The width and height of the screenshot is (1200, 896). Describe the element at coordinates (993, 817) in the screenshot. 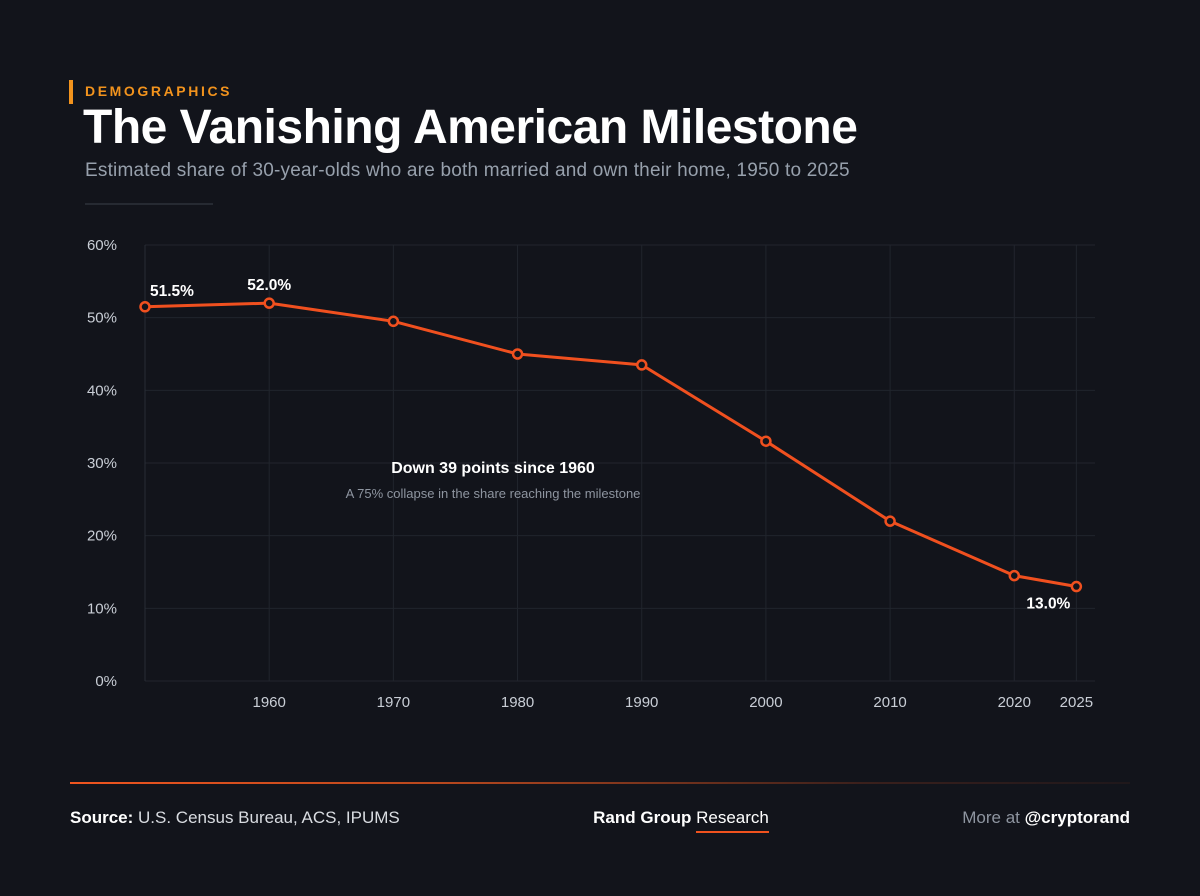

I see `more-at-label: More at` at that location.